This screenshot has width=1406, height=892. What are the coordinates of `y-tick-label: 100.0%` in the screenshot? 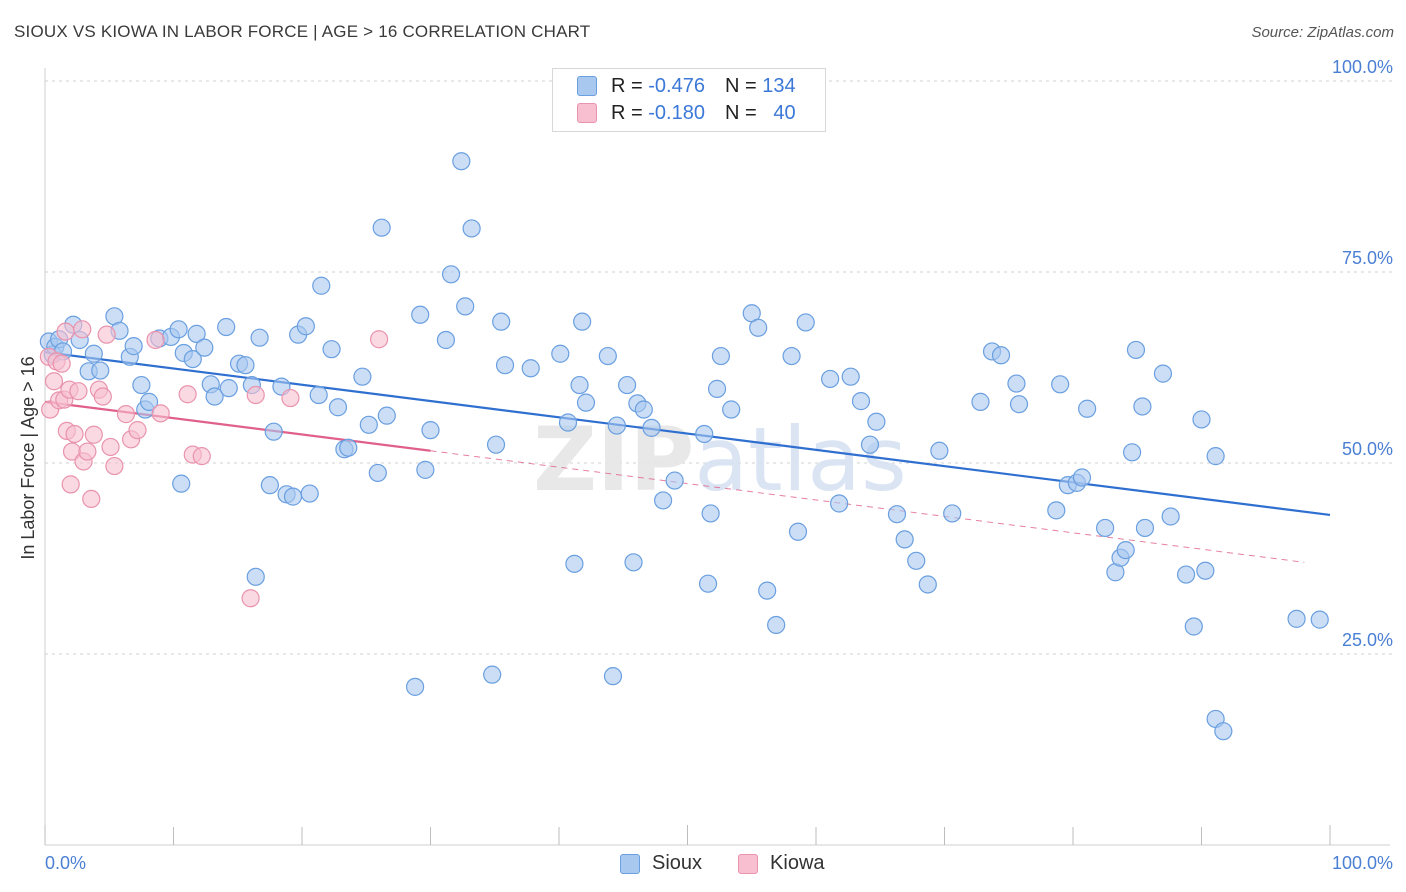 It's located at (1362, 67).